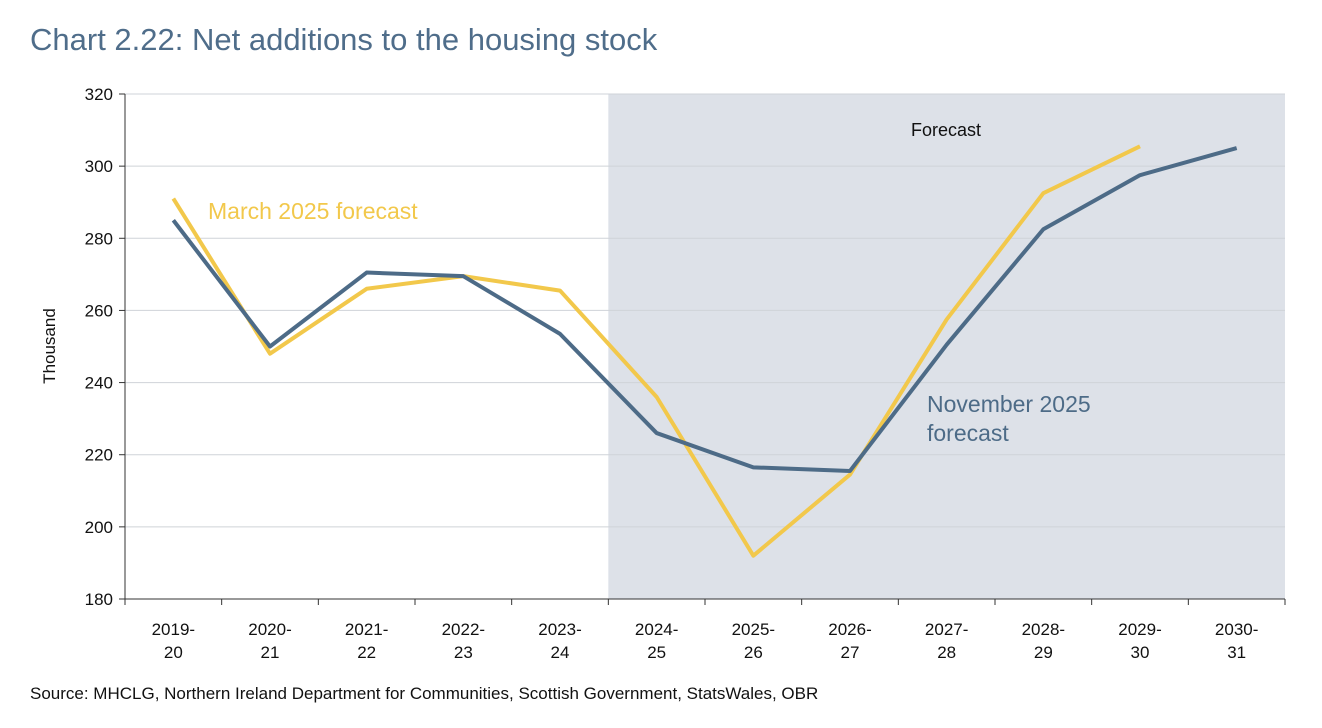 The width and height of the screenshot is (1322, 728). What do you see at coordinates (99, 166) in the screenshot?
I see `y-tick-label: 300` at bounding box center [99, 166].